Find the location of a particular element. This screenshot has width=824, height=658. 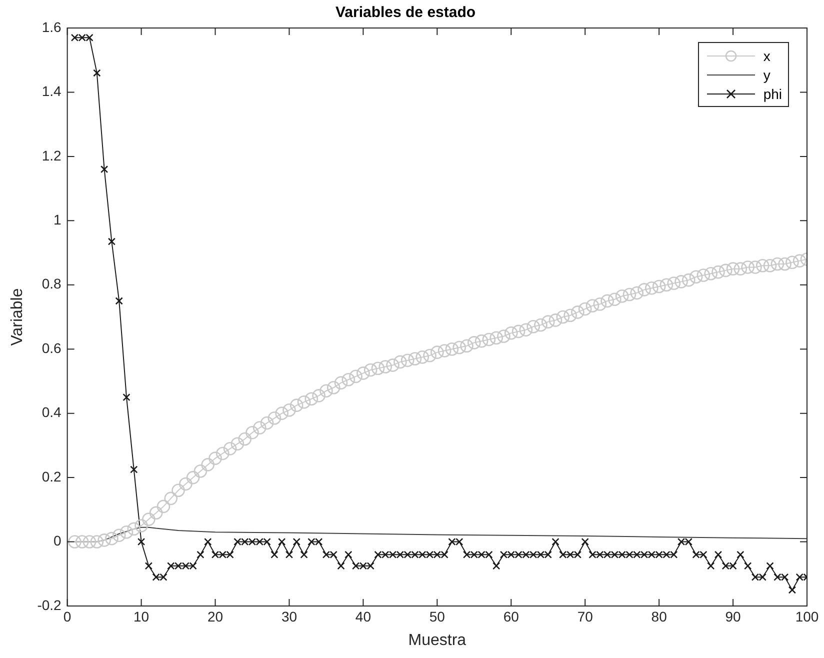

x-tick-label: 90 is located at coordinates (733, 616).